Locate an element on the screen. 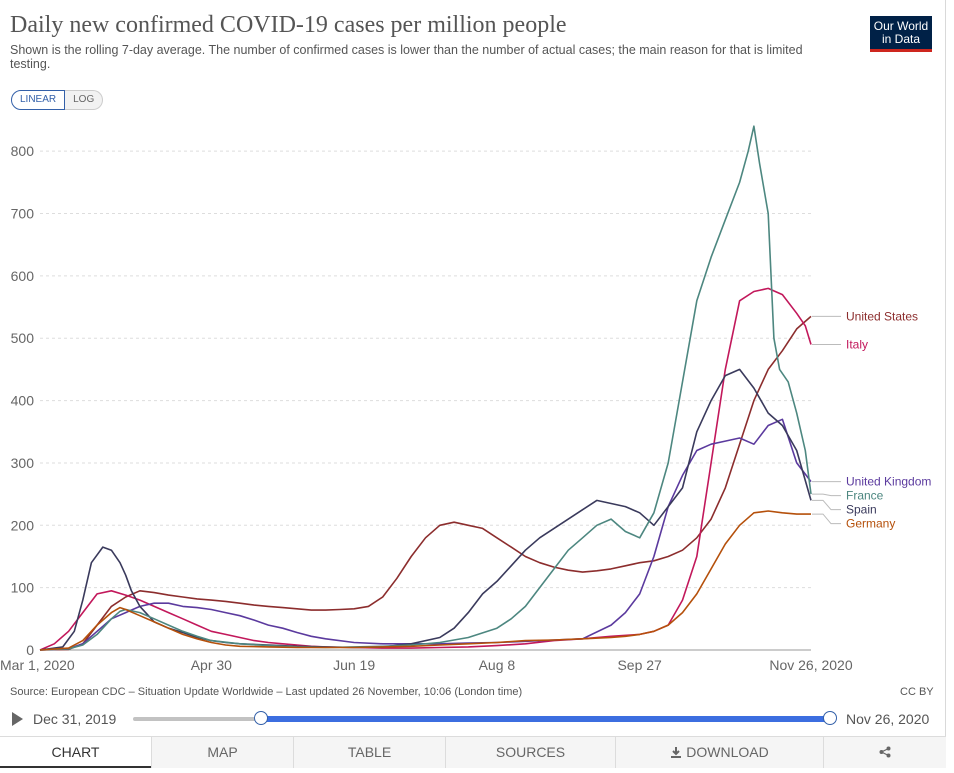 The height and width of the screenshot is (773, 954). log-scale-button: LOG is located at coordinates (84, 100).